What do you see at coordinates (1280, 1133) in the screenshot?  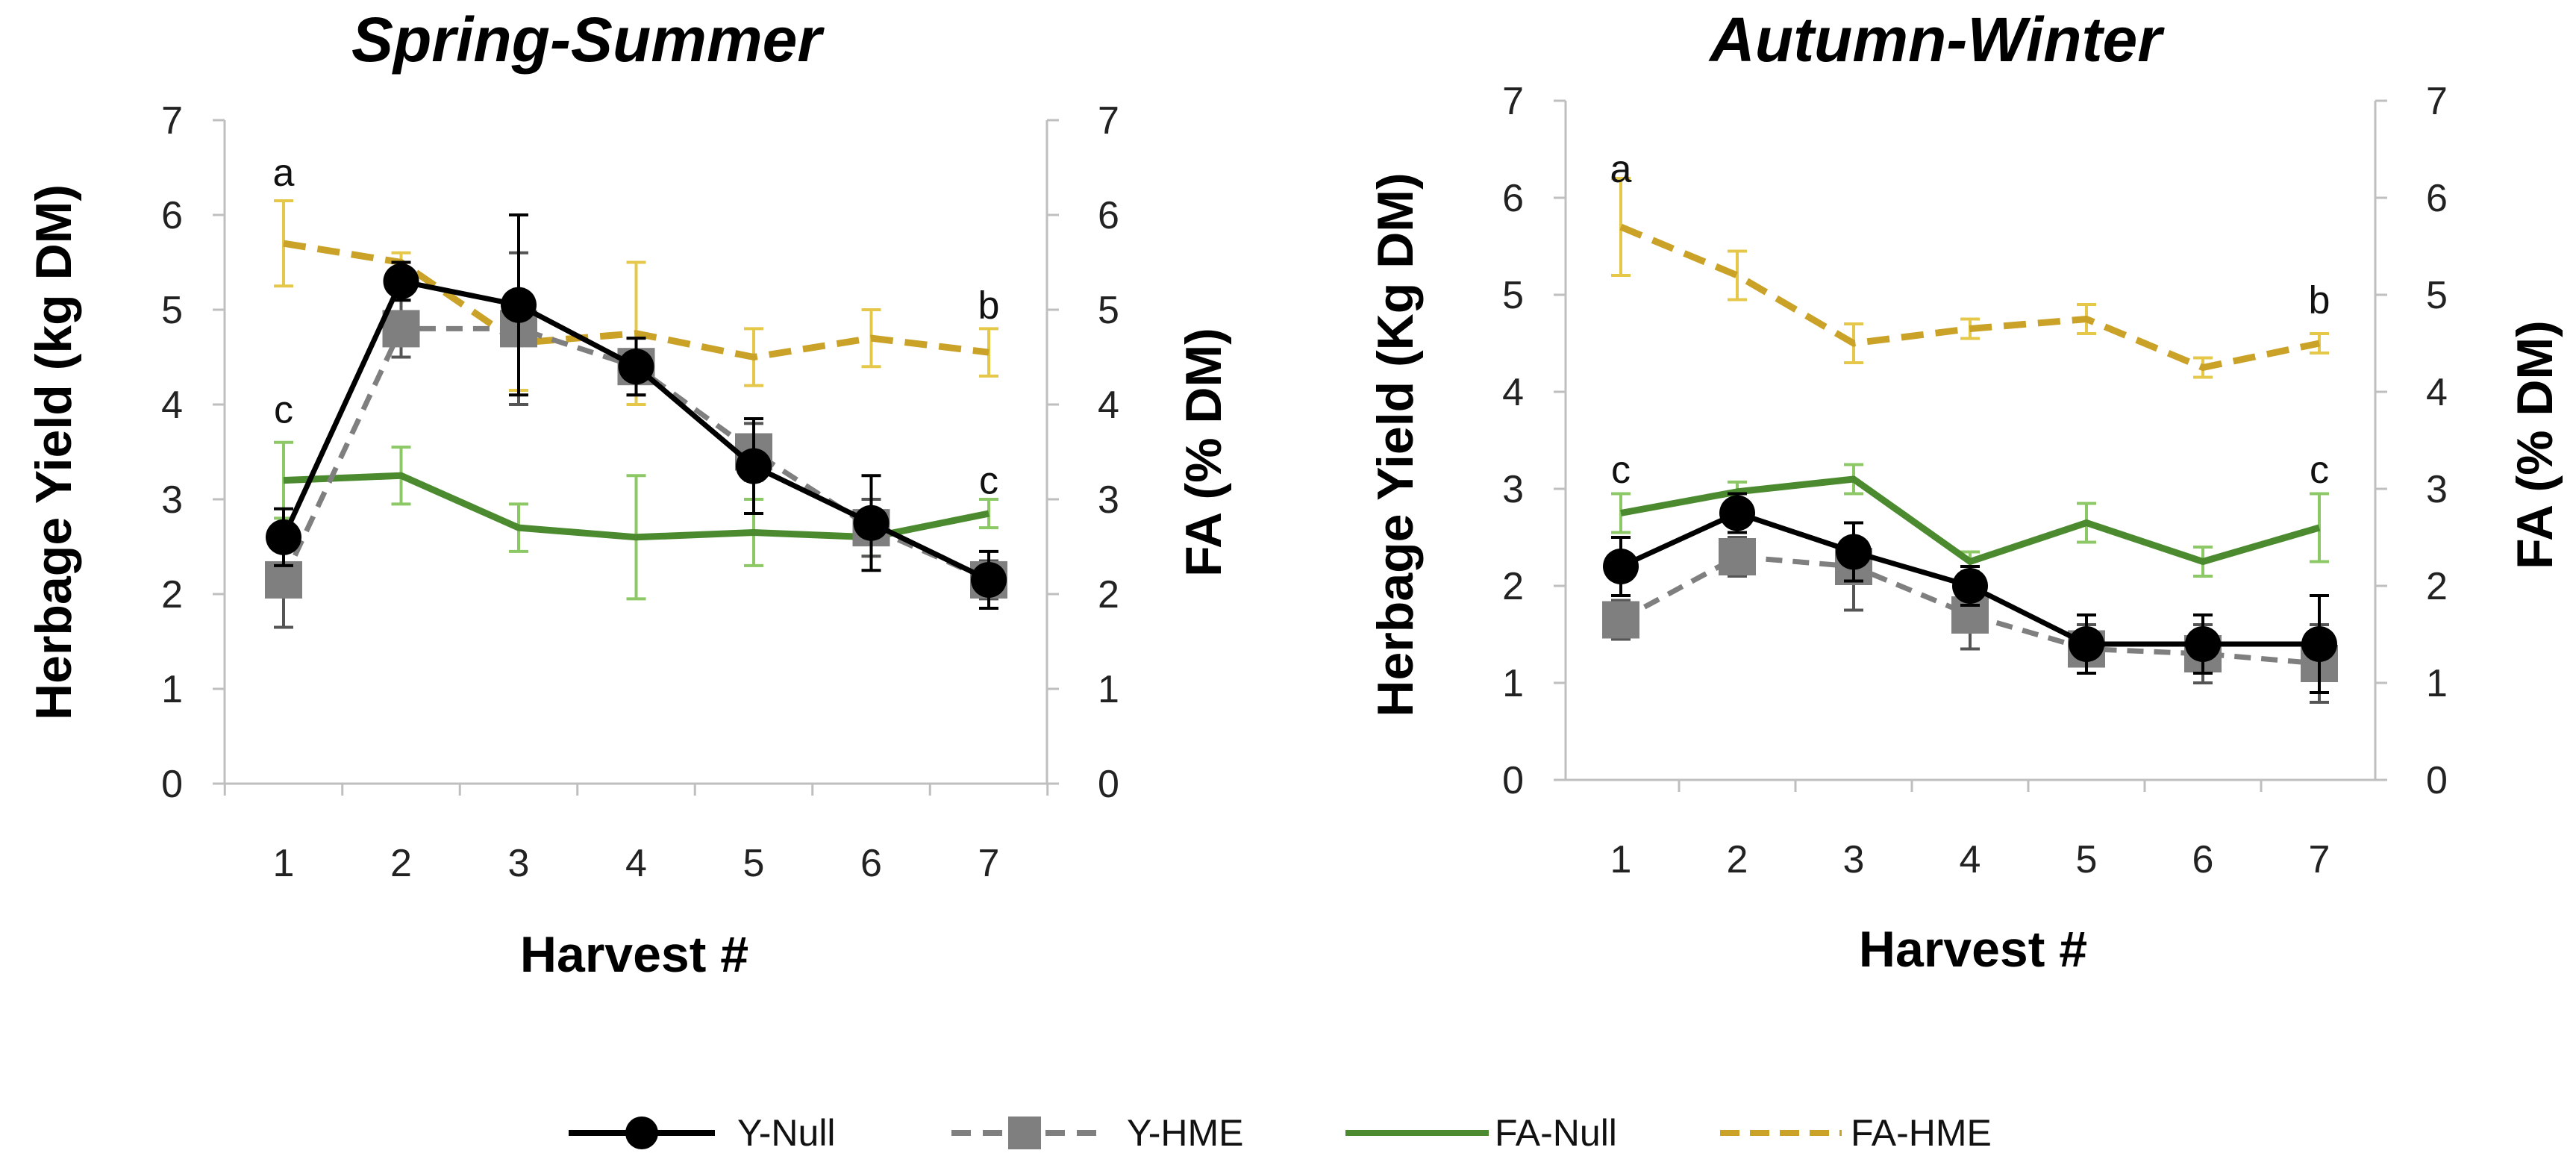 I see `legend: Y-Null Y-HME FA-Null FA-HME` at bounding box center [1280, 1133].